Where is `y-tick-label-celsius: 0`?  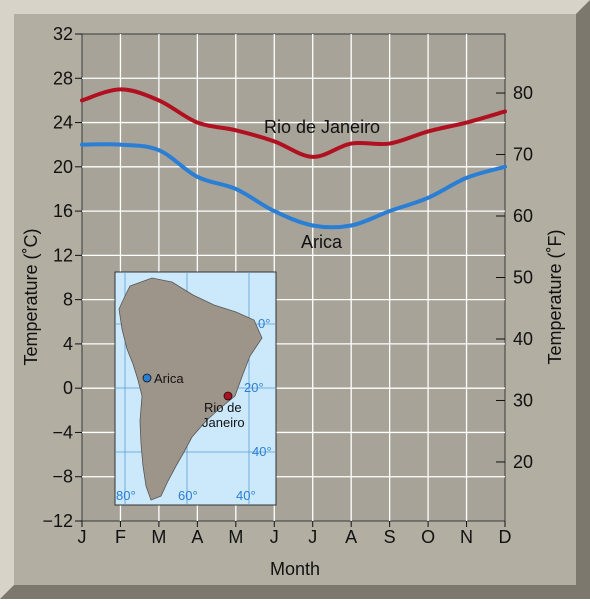
y-tick-label-celsius: 0 is located at coordinates (68, 388).